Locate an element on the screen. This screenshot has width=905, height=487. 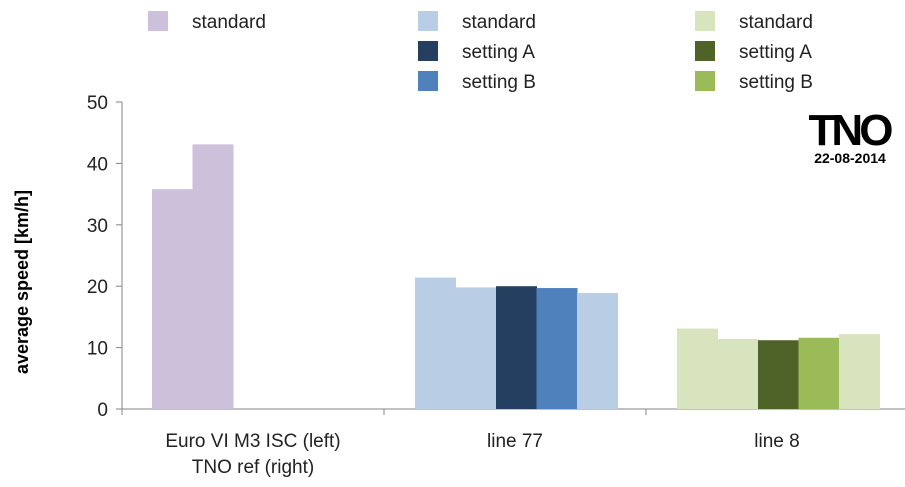
logo-date: 22-08-2014 is located at coordinates (850, 158).